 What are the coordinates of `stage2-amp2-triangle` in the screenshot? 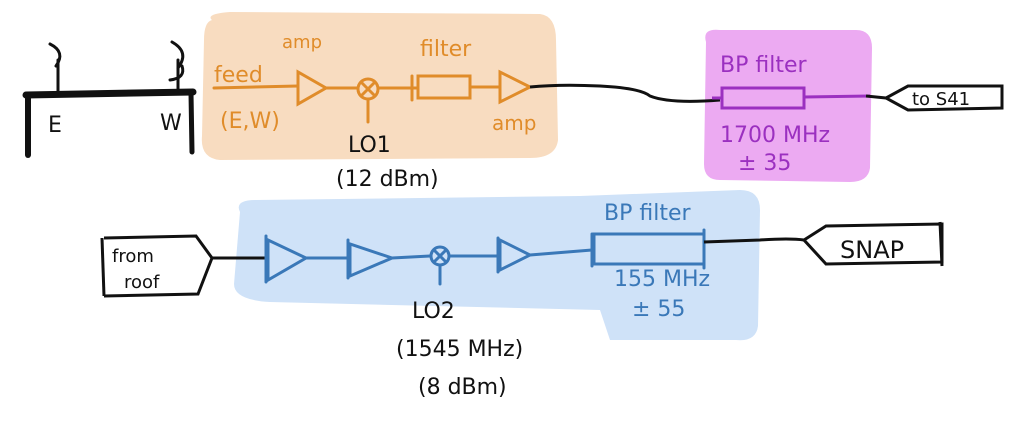 It's located at (372, 260).